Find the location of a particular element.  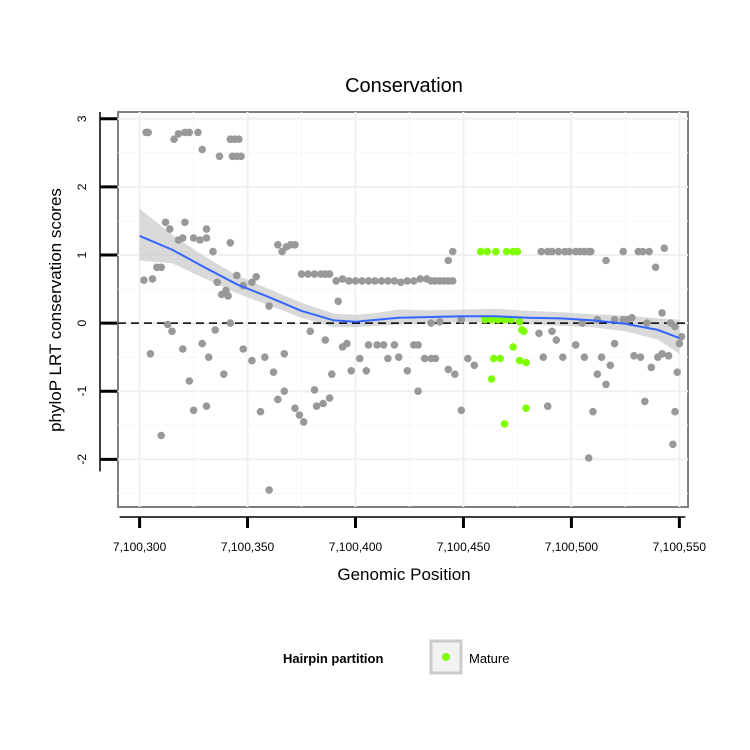

legend-key-dot is located at coordinates (446, 657).